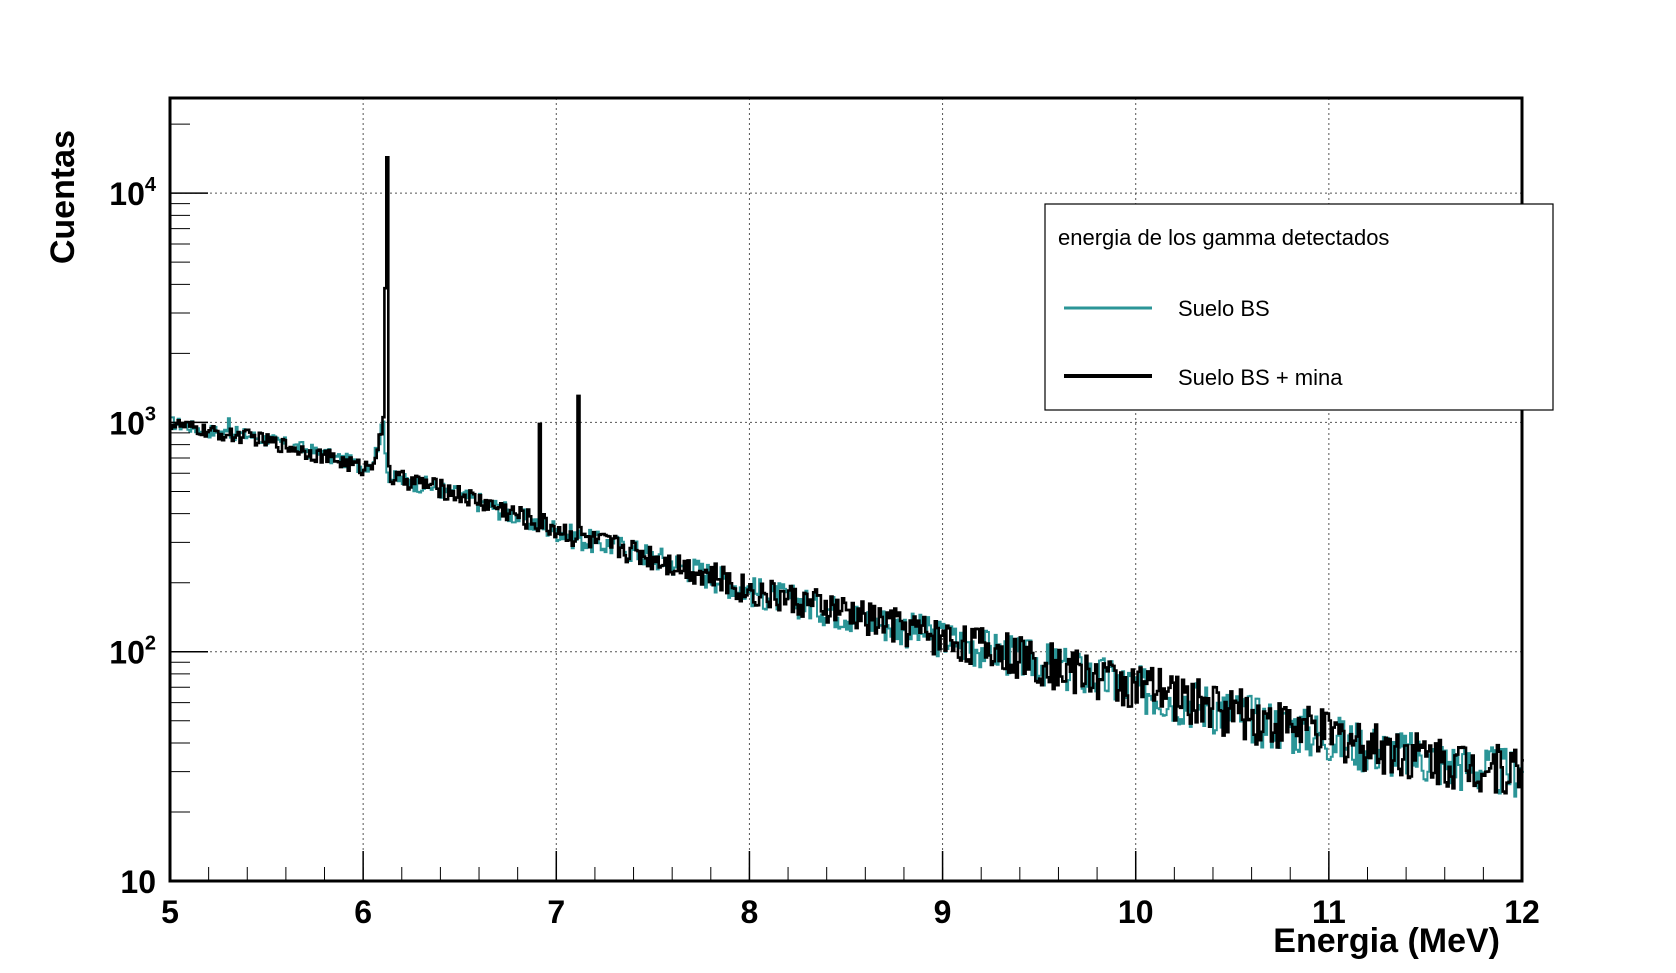  Describe the element at coordinates (943, 912) in the screenshot. I see `x-tick-label: 9` at that location.